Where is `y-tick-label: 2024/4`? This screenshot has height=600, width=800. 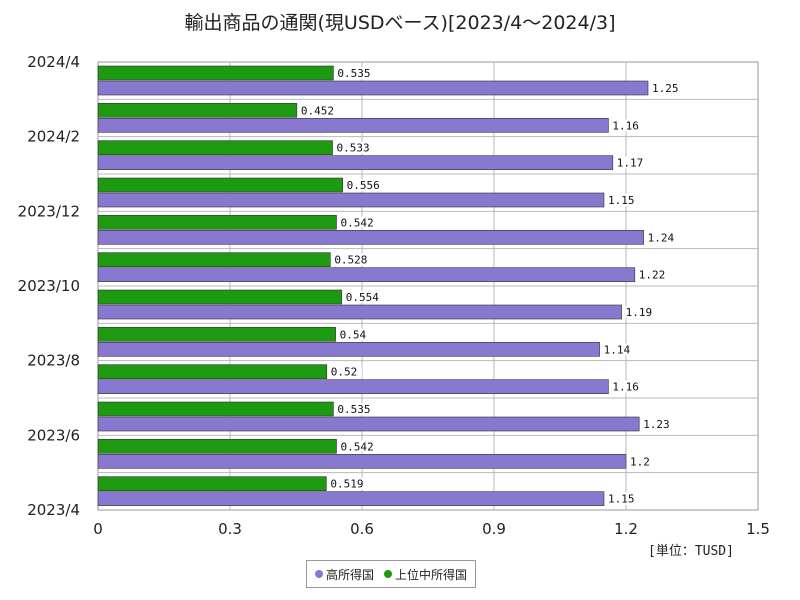 y-tick-label: 2024/4 is located at coordinates (53, 62).